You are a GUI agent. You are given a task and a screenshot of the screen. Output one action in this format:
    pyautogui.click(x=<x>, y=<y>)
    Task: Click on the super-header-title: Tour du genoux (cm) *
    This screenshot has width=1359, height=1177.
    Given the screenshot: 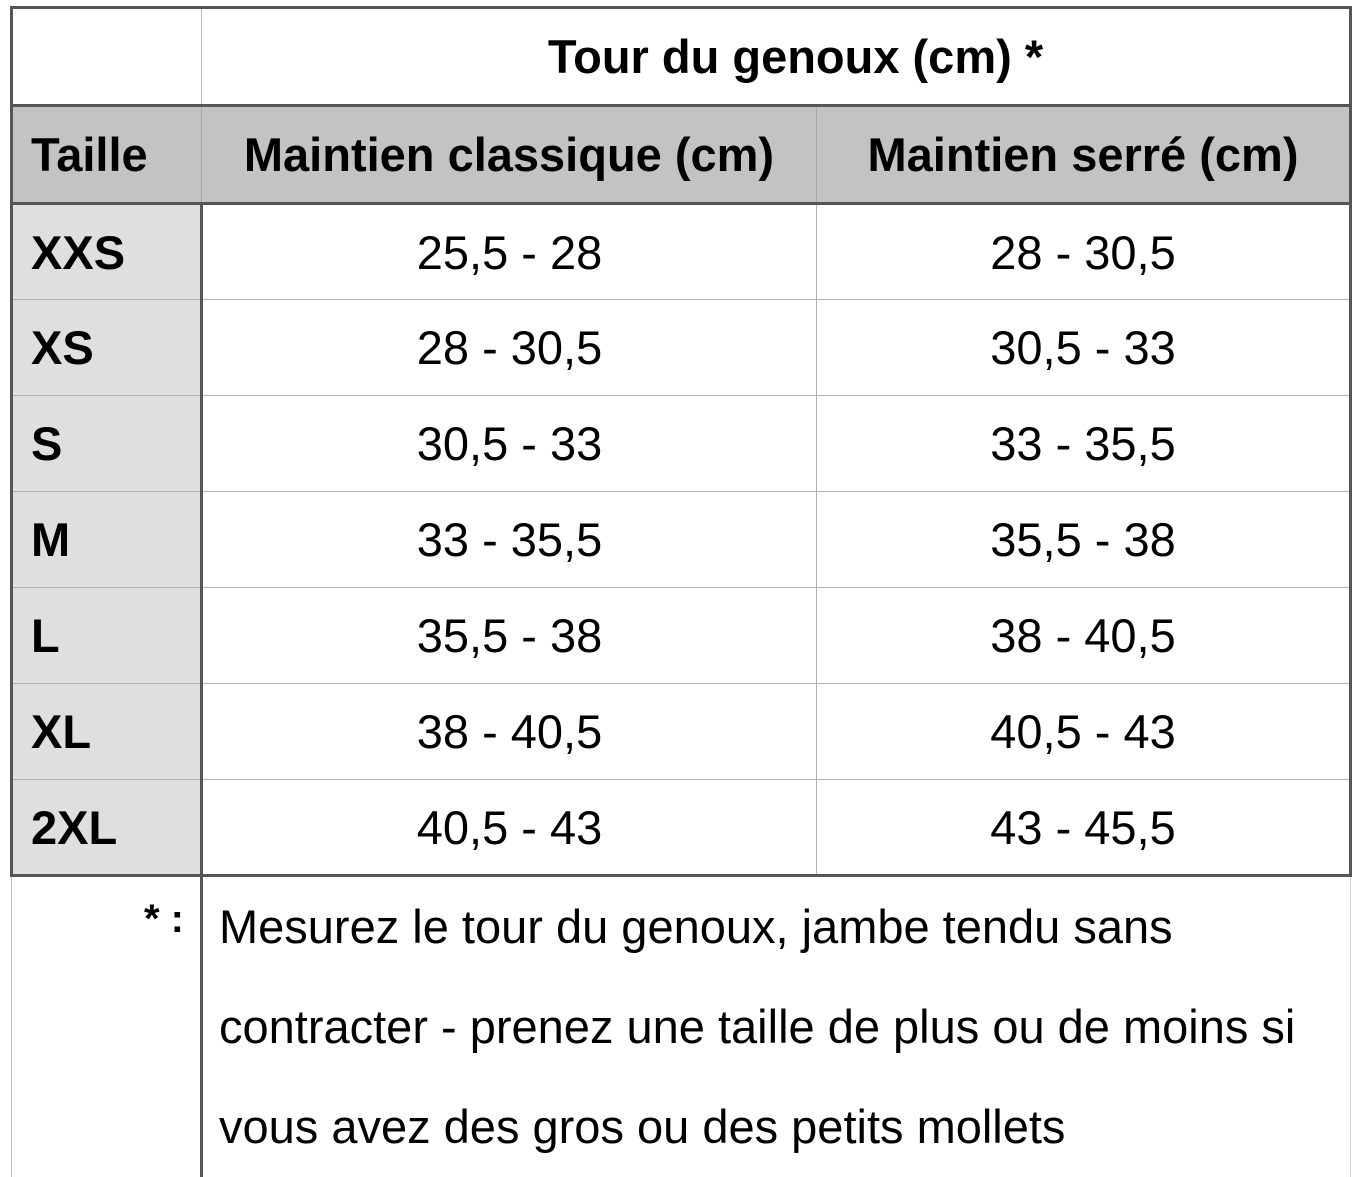 What is the action you would take?
    pyautogui.click(x=776, y=57)
    